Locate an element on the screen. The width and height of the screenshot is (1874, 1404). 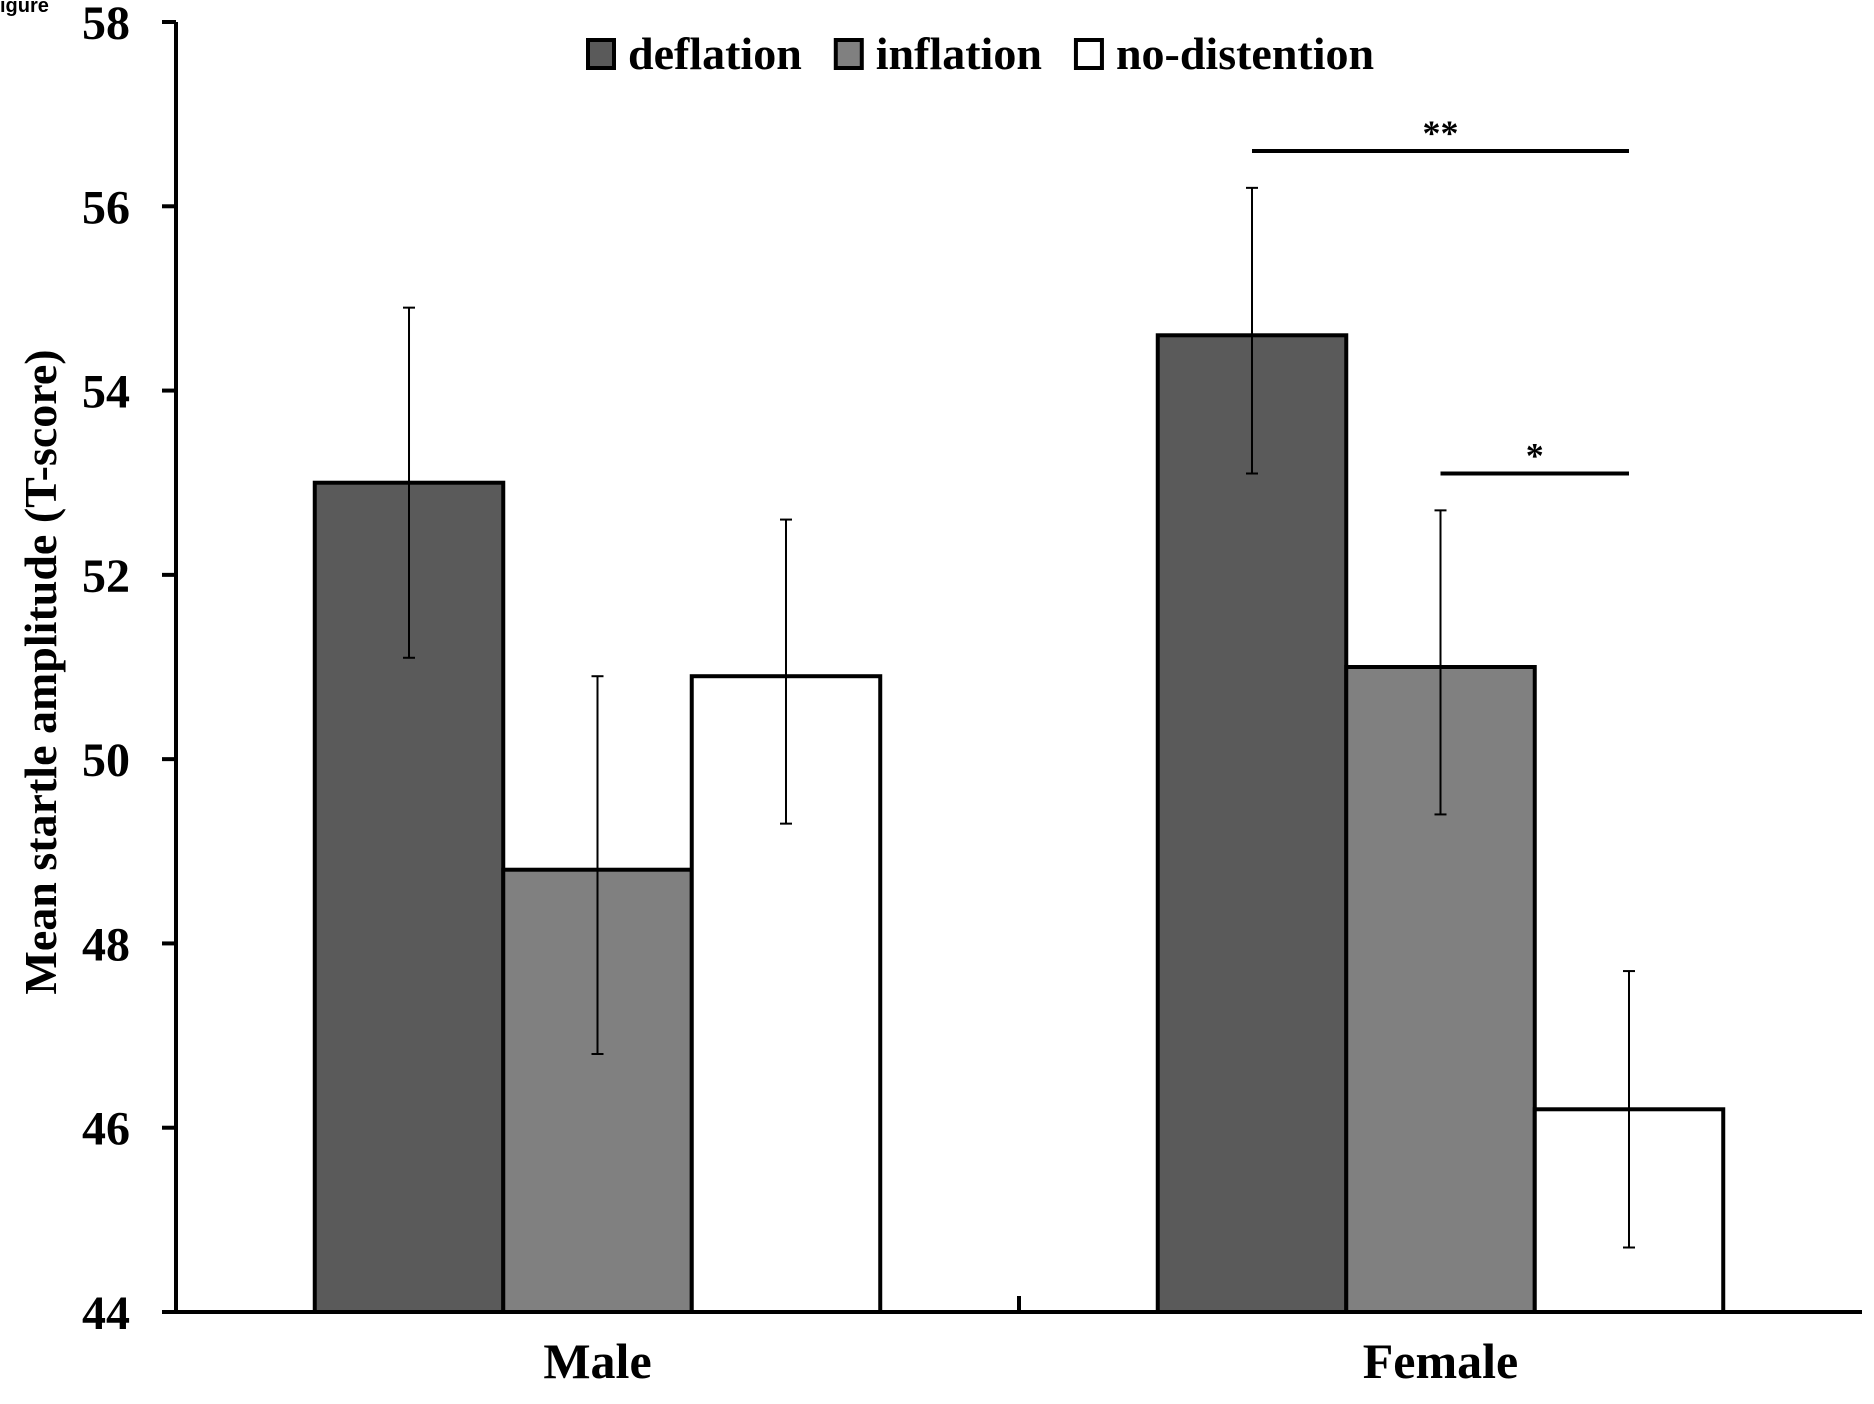
legend-swatch-no-distention is located at coordinates (1088, 54).